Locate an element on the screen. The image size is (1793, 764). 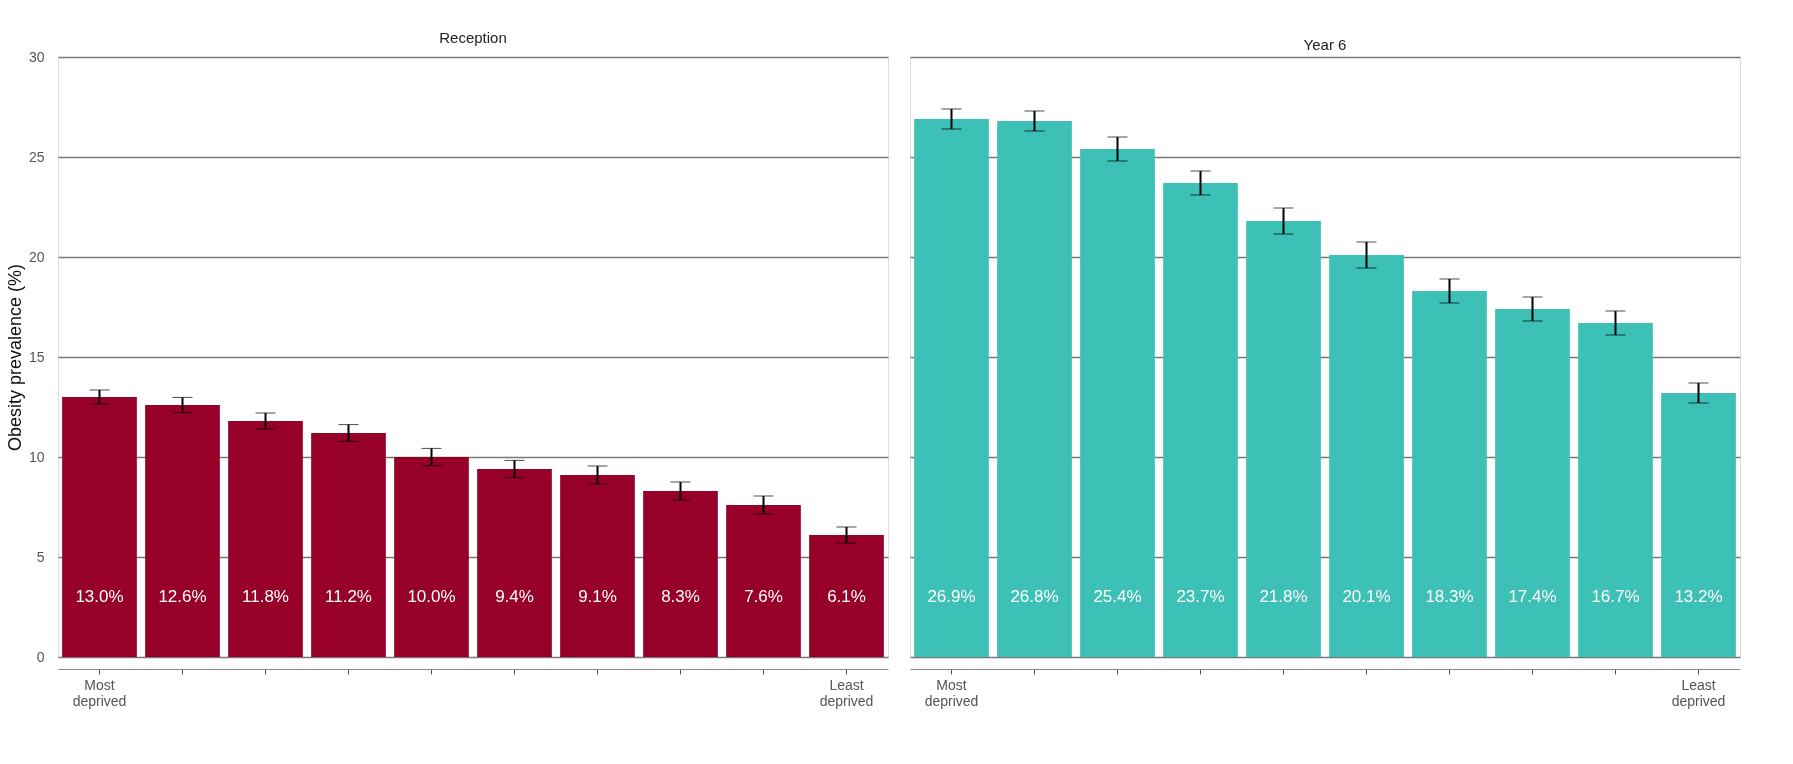
chart-title: Year 6 is located at coordinates (1325, 44).